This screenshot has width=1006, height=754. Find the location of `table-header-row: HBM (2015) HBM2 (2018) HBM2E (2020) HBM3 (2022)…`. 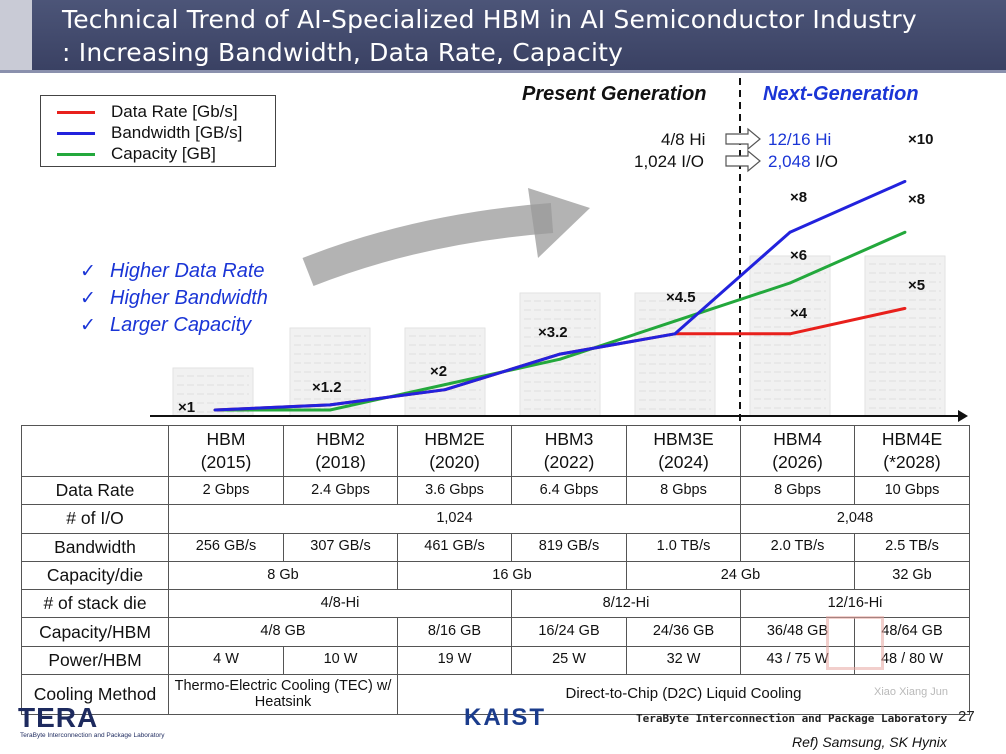

table-header-row: HBM (2015) HBM2 (2018) HBM2E (2020) HBM3 (2022)… is located at coordinates (495, 451).